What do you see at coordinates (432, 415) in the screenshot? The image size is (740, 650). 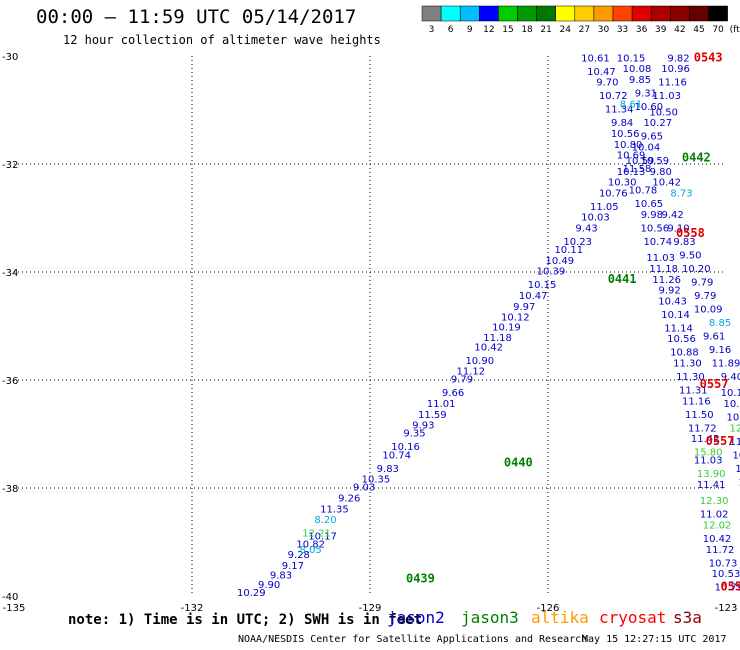 I see `swh-value-label: 11.59` at bounding box center [432, 415].